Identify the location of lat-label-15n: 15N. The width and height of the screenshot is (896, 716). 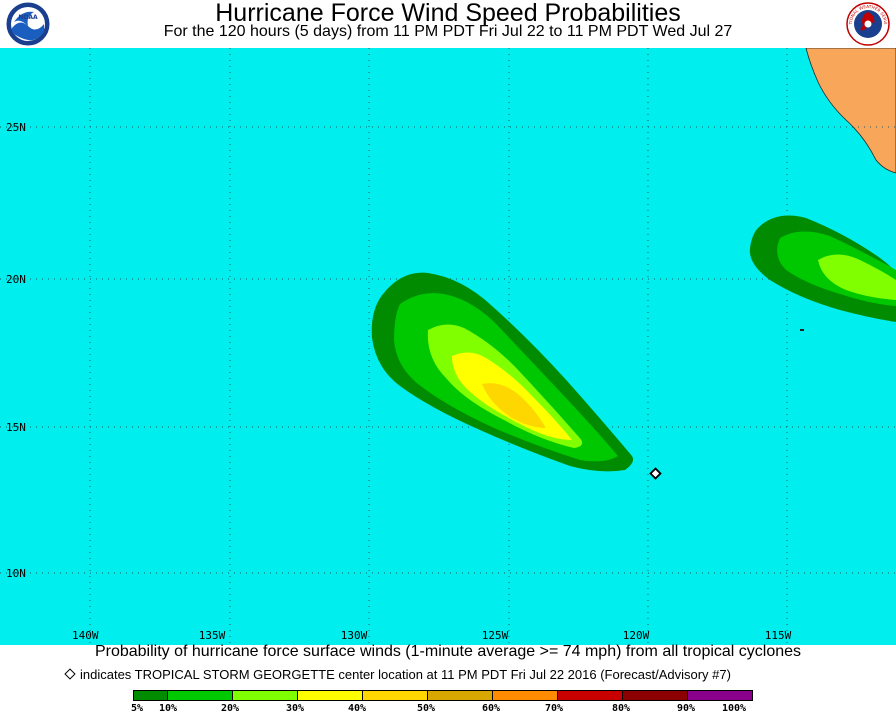
(16, 427).